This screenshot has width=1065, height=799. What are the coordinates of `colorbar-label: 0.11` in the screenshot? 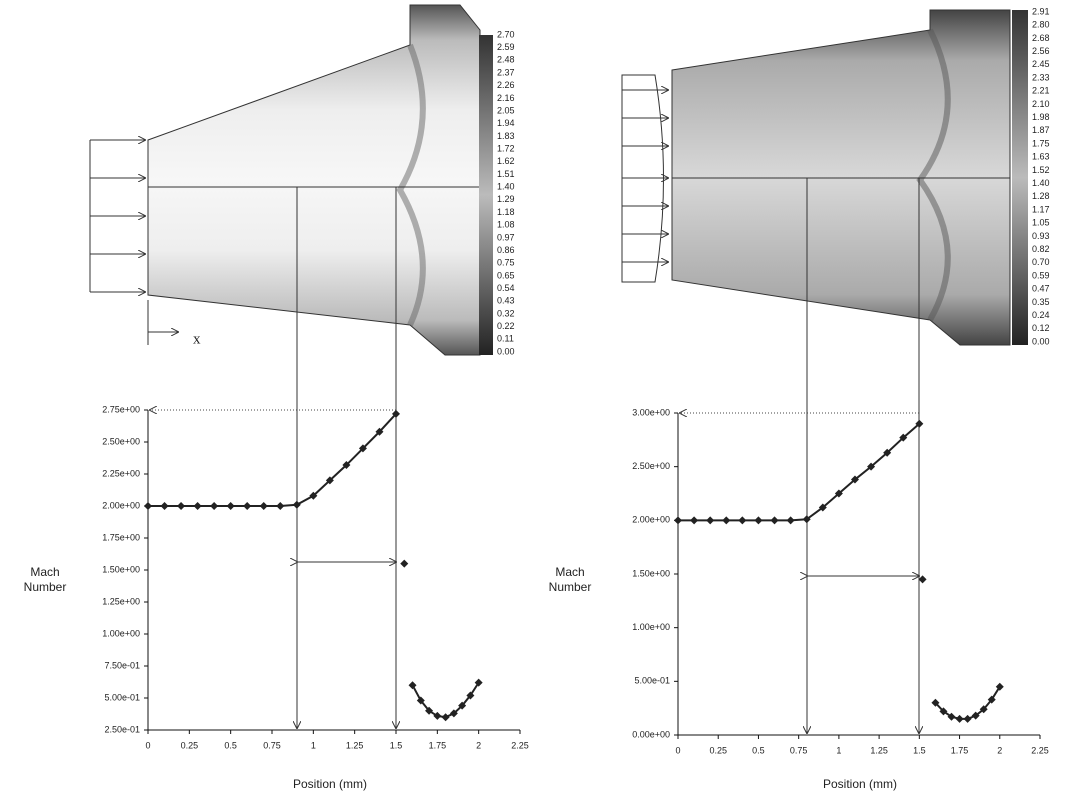 It's located at (505, 339).